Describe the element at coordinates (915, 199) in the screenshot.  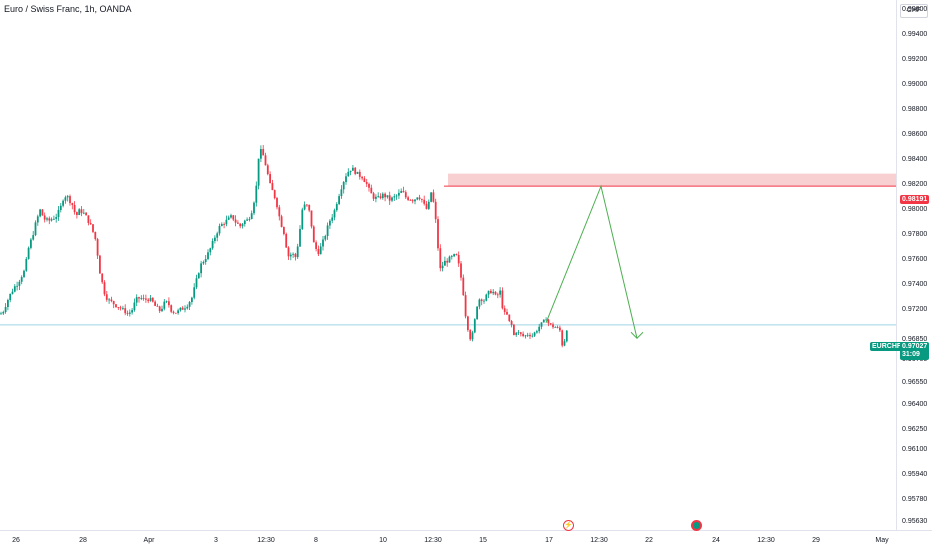
I see `zone-price-tag: 0.98191` at that location.